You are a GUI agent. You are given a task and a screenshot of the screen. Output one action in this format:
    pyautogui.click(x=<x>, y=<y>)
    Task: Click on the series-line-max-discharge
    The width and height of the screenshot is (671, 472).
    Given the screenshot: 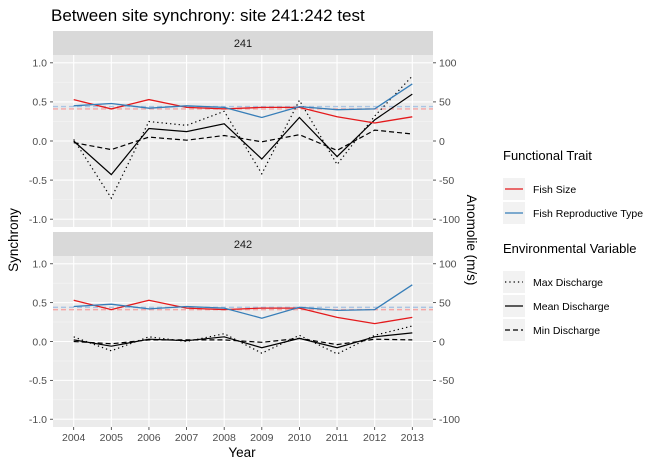 What is the action you would take?
    pyautogui.click(x=243, y=137)
    